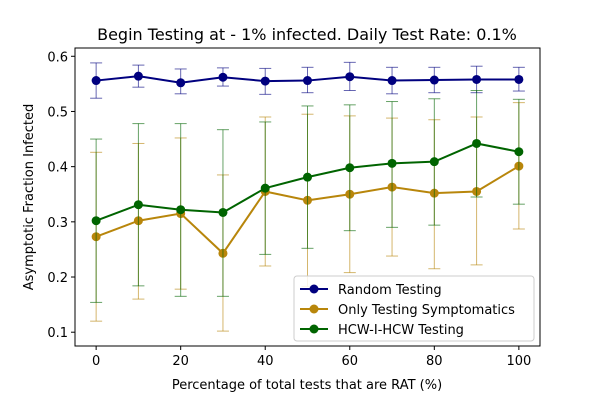 This screenshot has width=600, height=400. What do you see at coordinates (57, 223) in the screenshot?
I see `y-tick-label: 0.3` at bounding box center [57, 223].